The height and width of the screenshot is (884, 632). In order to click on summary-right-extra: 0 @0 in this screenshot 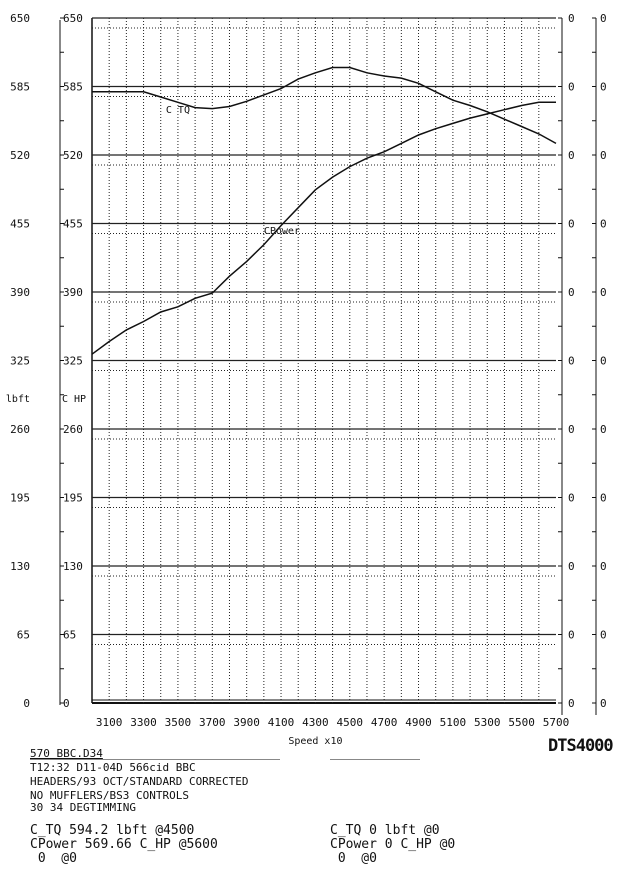, I will do `click(353, 858)`.